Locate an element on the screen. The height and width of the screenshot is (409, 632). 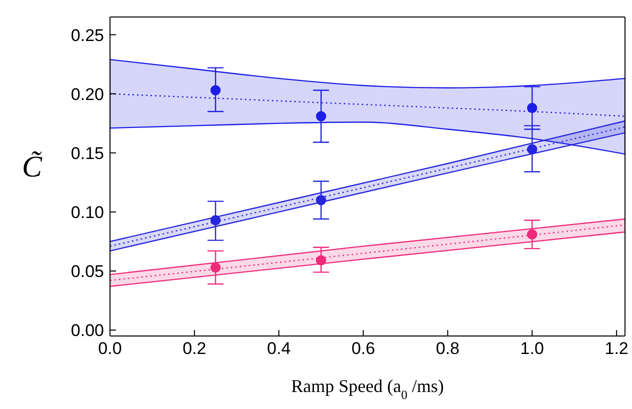
x-tick-label: 0.8 is located at coordinates (448, 348).